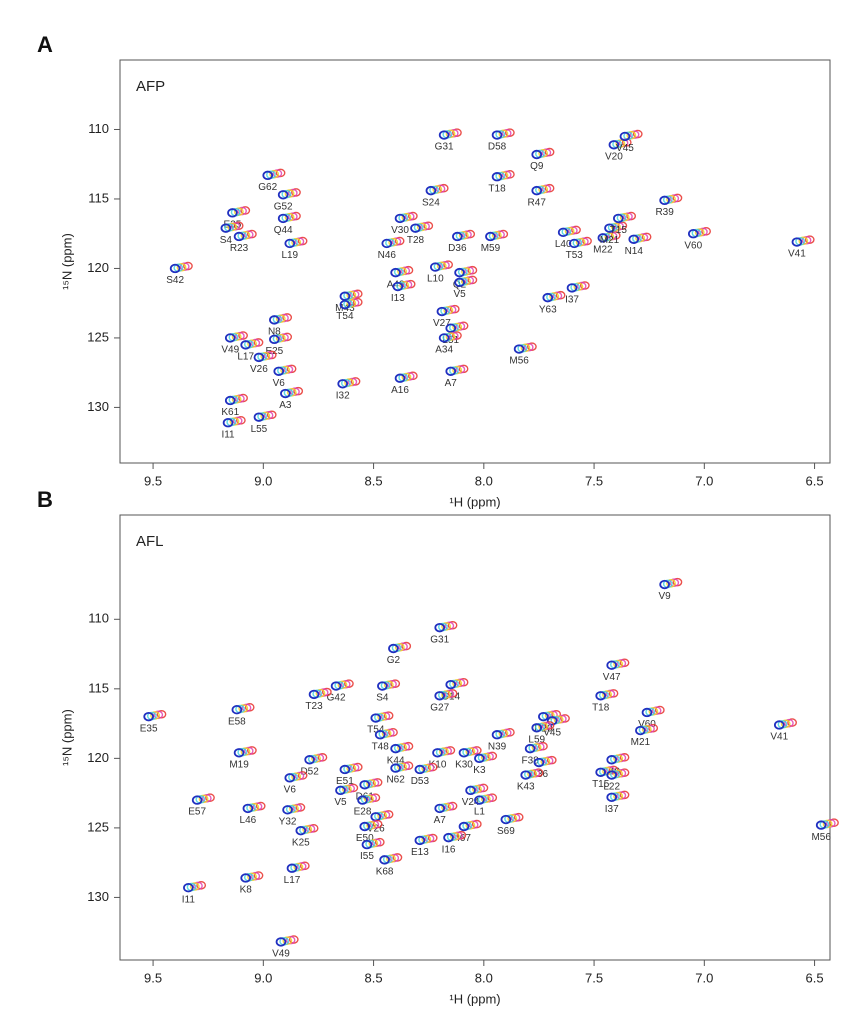 Image resolution: width=860 pixels, height=1013 pixels. Describe the element at coordinates (601, 784) in the screenshot. I see `peak-label: T15` at that location.